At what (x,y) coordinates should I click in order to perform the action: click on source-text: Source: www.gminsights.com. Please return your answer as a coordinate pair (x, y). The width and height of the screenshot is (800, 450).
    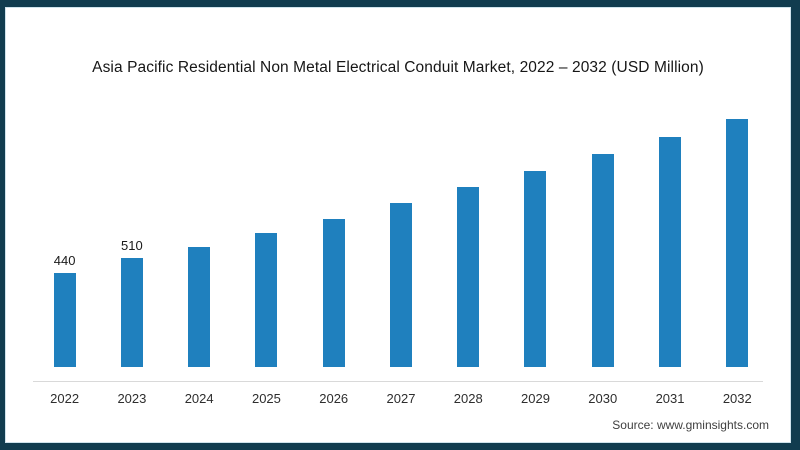
    Looking at the image, I should click on (690, 425).